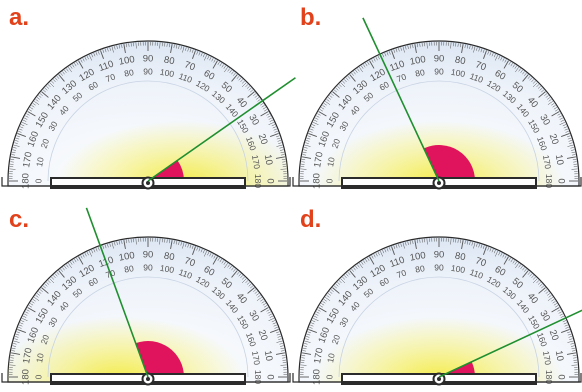 The image size is (582, 392). Describe the element at coordinates (19, 219) in the screenshot. I see `panel-label: c.` at that location.